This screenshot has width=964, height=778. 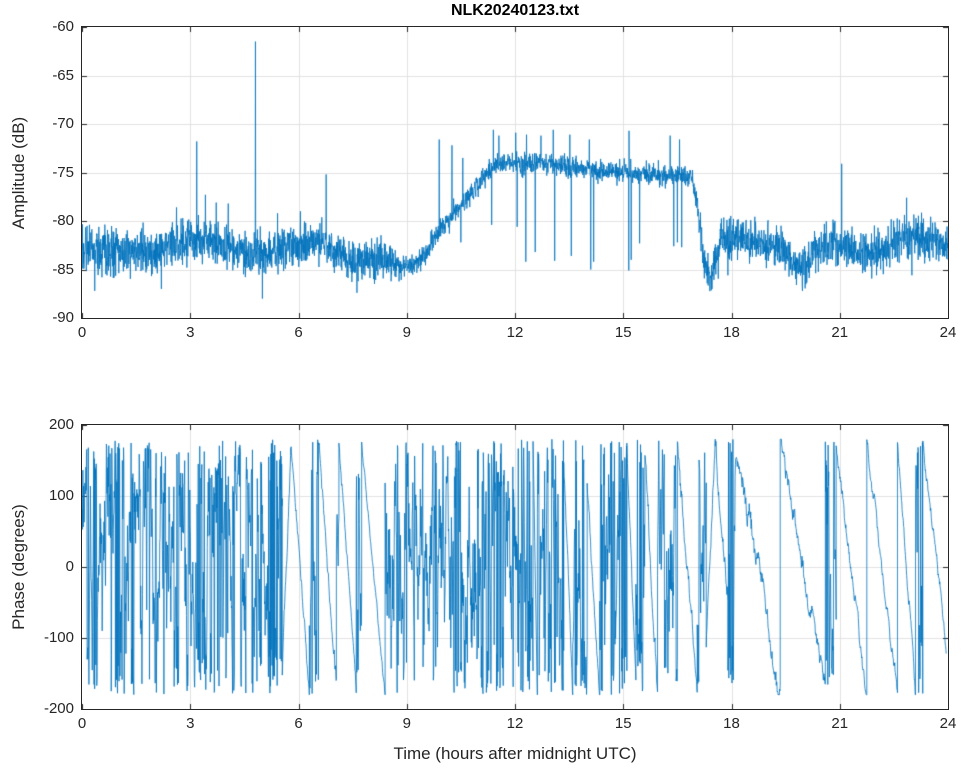 I want to click on y-tick-label: -200, so click(x=58, y=708).